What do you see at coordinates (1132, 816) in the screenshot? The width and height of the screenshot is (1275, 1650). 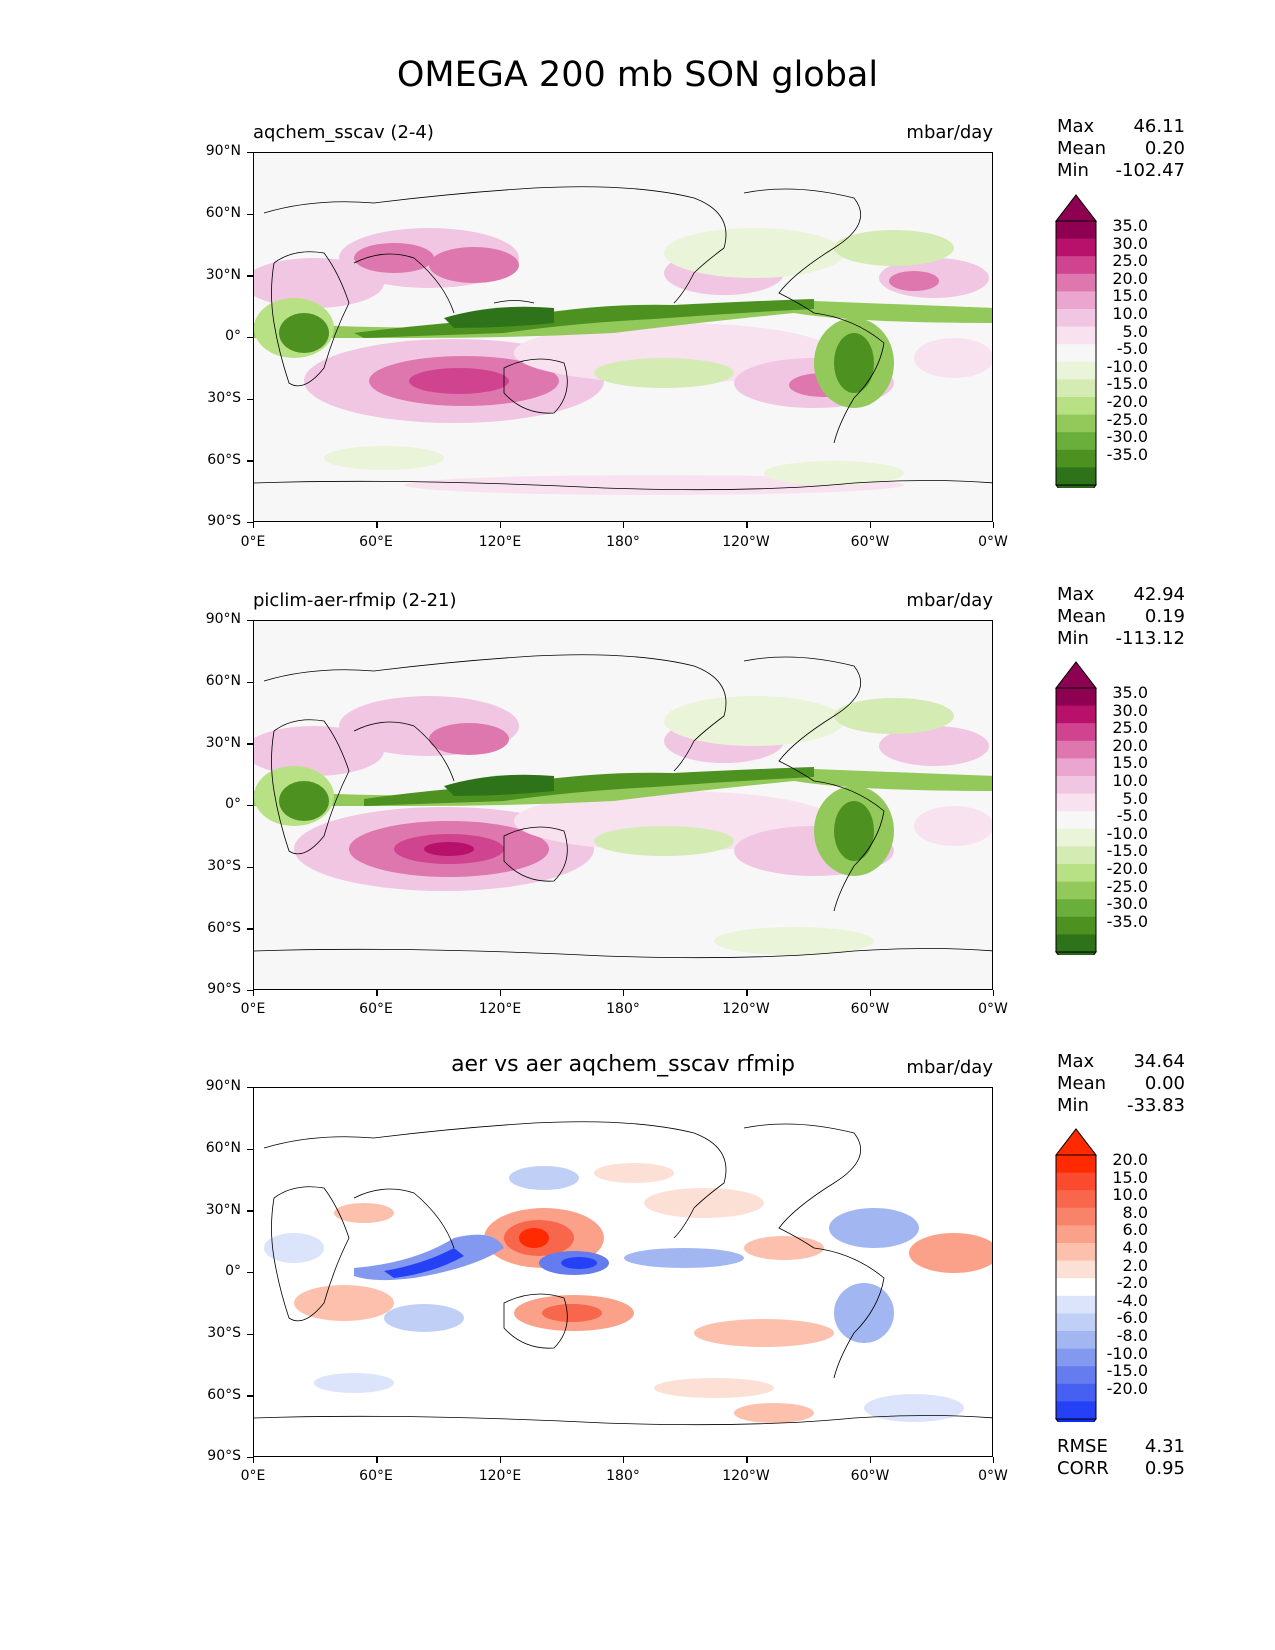 I see `colorbar-tick-label: -5.0` at bounding box center [1132, 816].